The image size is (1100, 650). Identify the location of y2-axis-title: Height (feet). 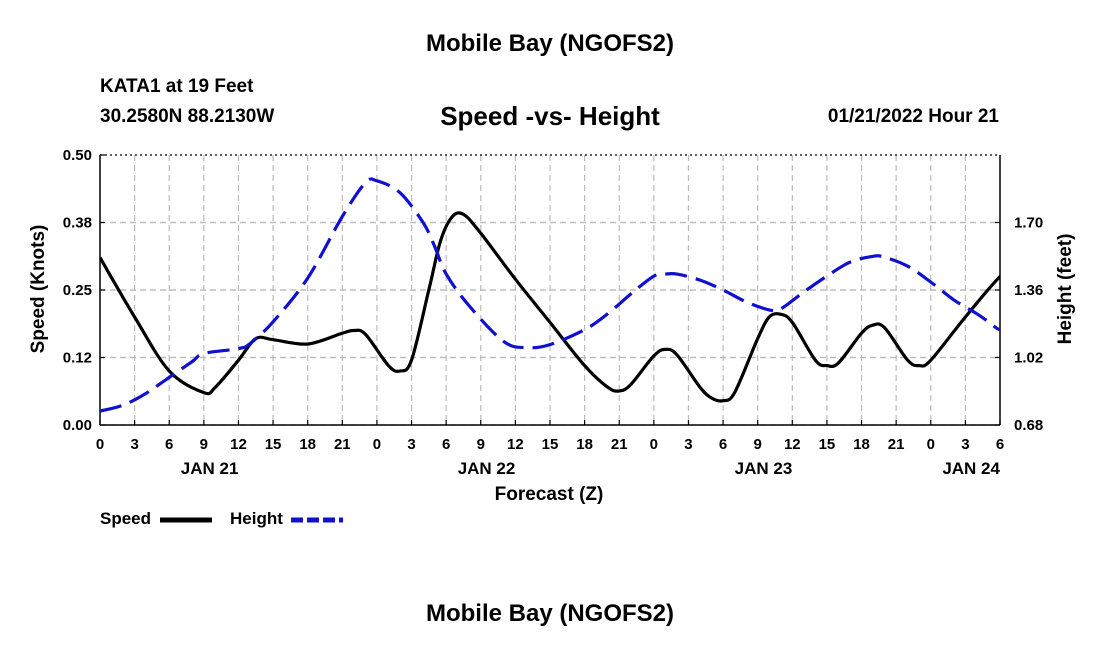
(1065, 289).